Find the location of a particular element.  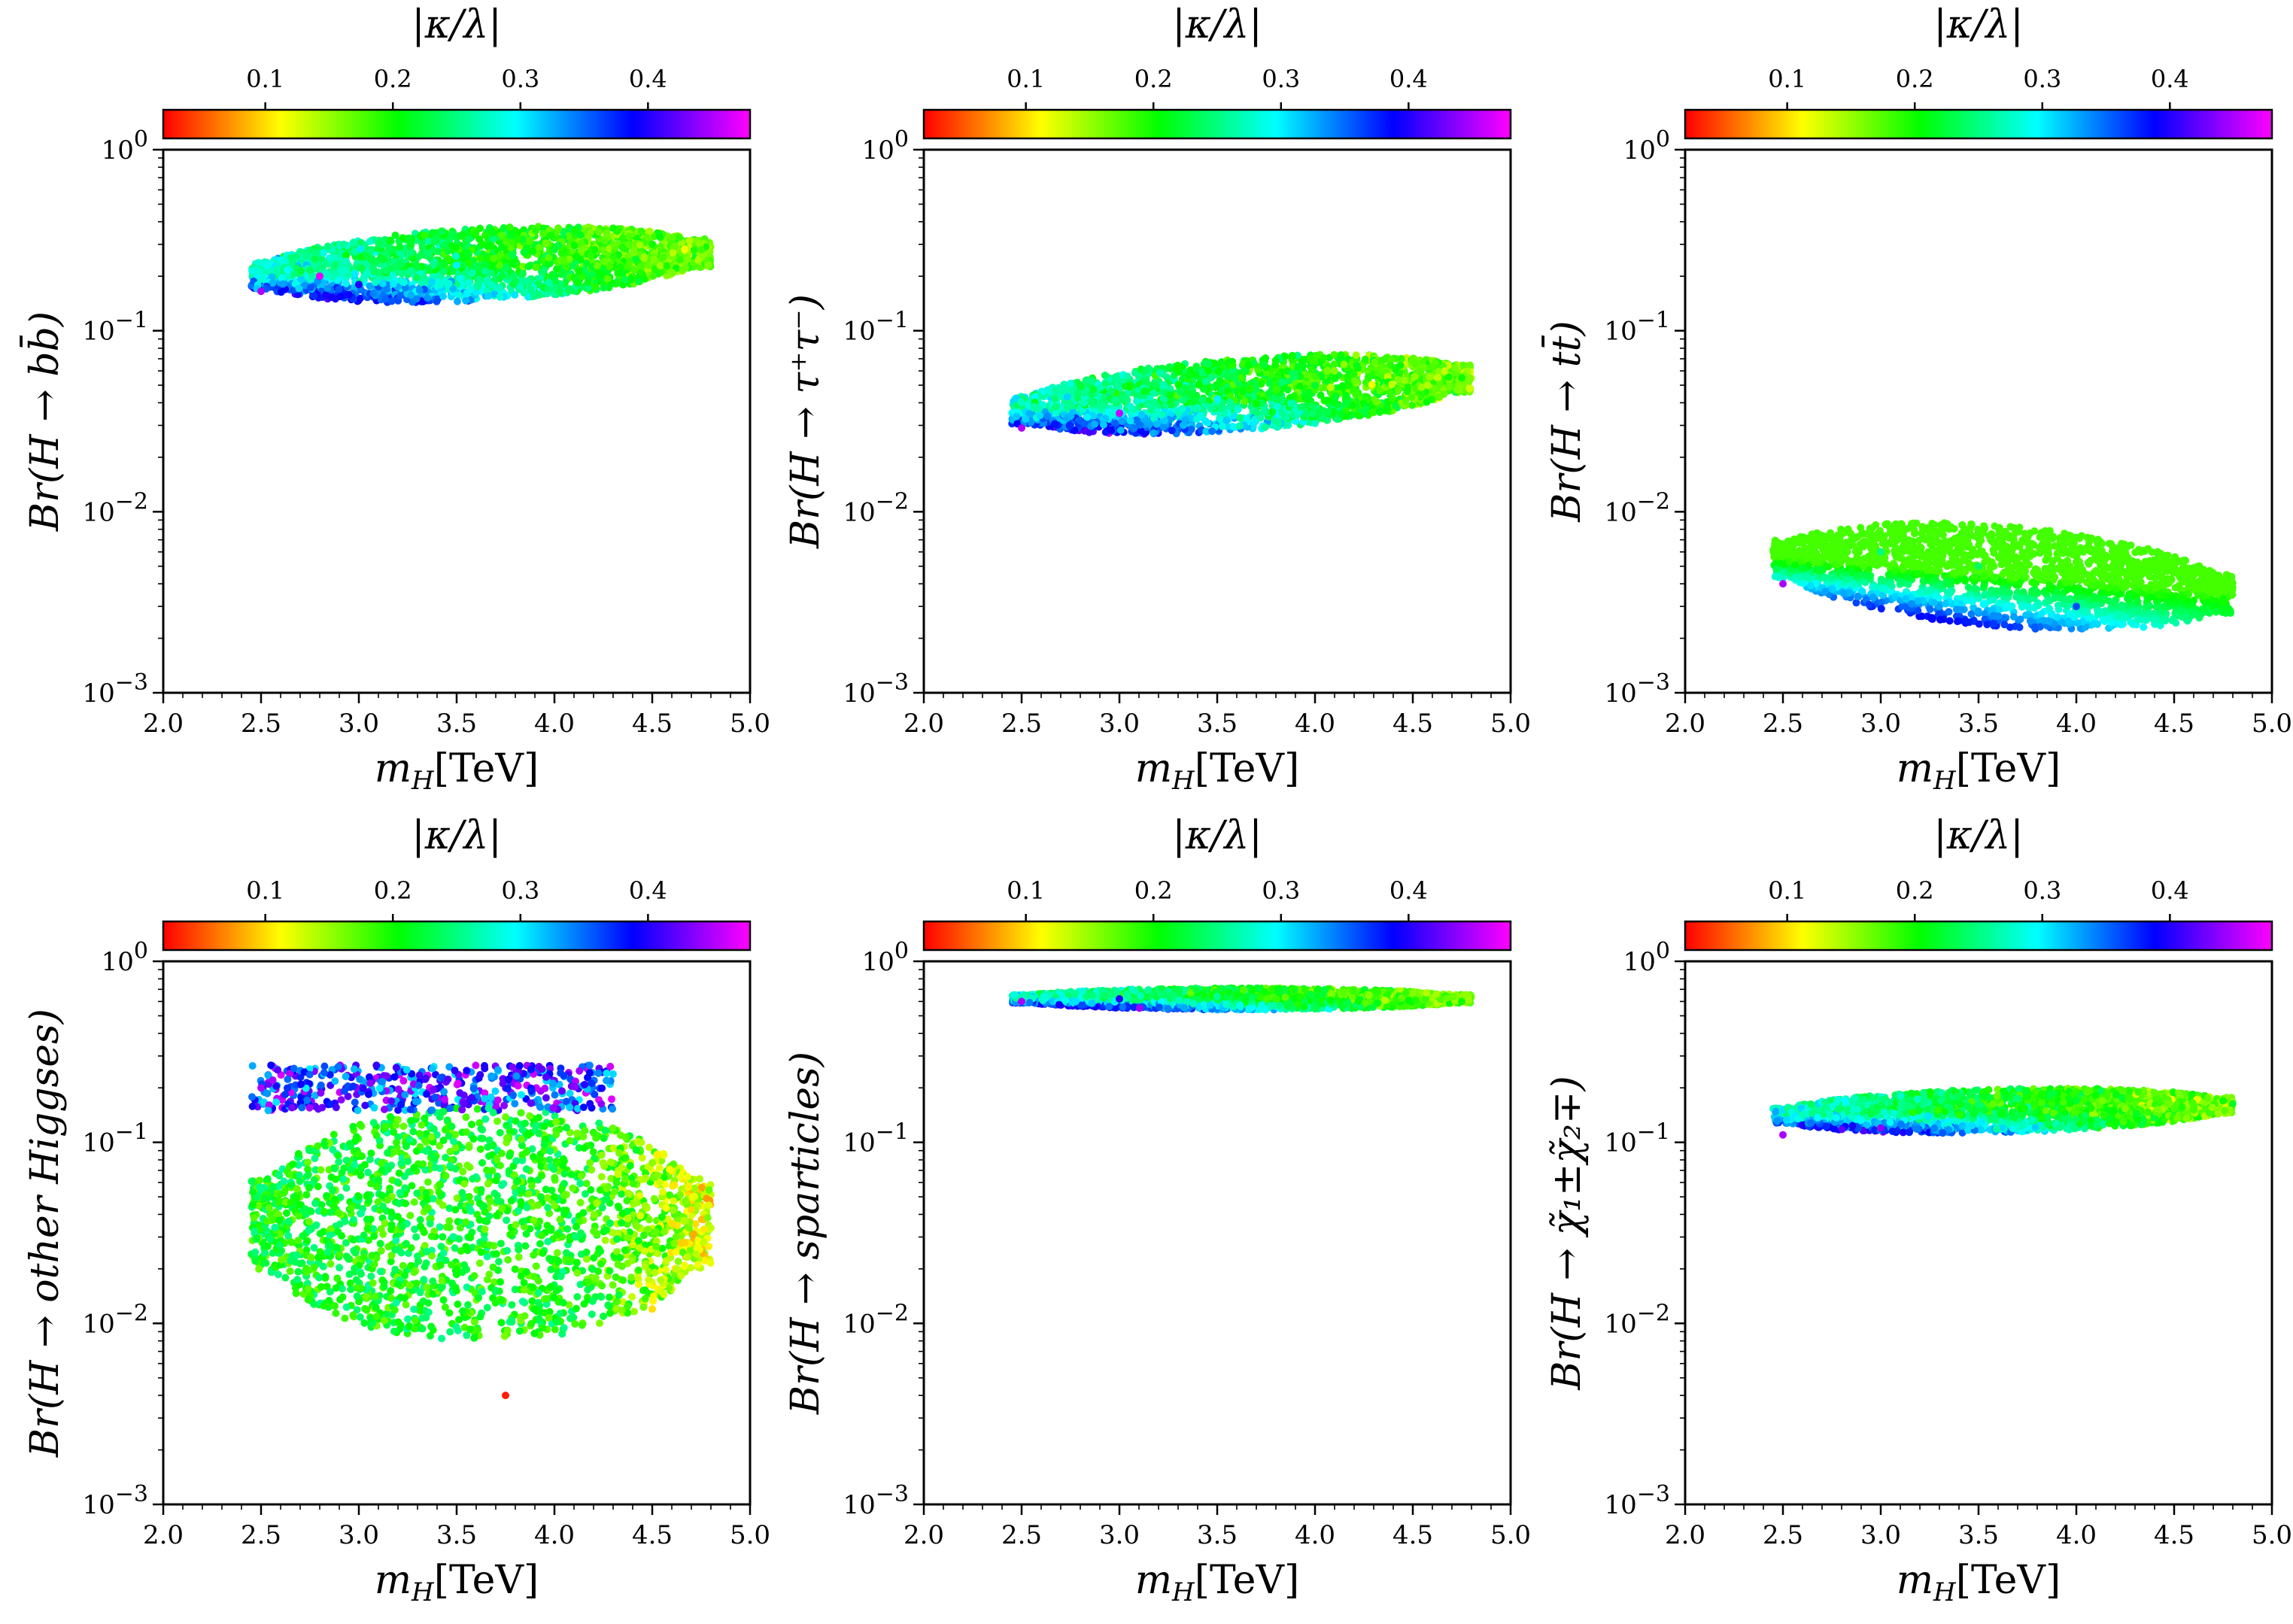

x-tick-label: 2.0 is located at coordinates (163, 724).